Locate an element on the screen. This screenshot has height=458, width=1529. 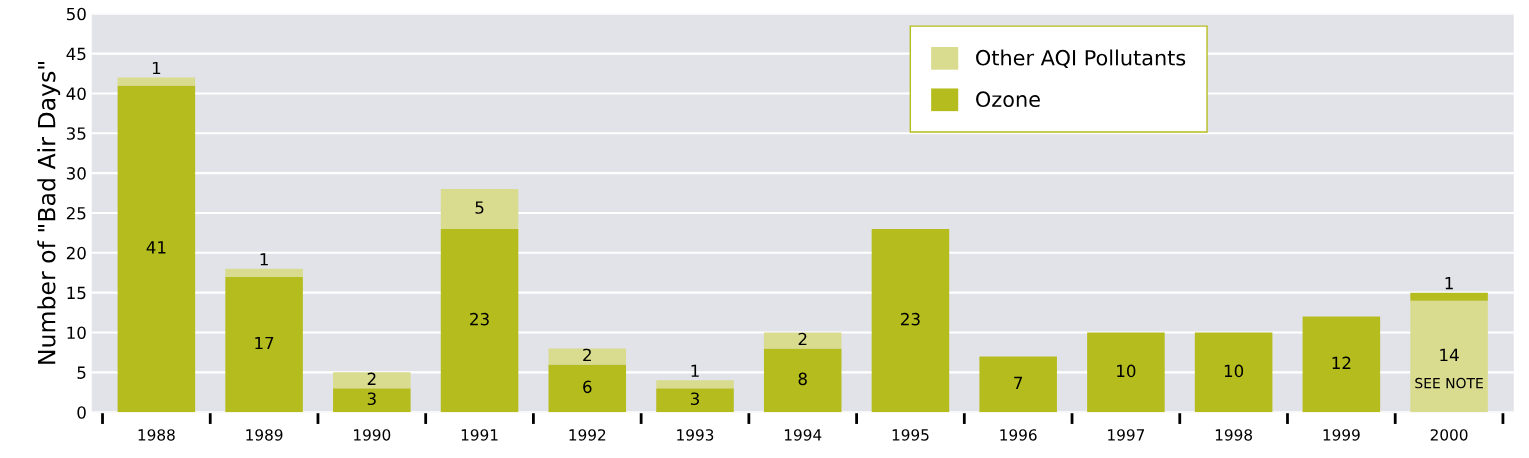
annotation: SEE NOTE is located at coordinates (1449, 383).